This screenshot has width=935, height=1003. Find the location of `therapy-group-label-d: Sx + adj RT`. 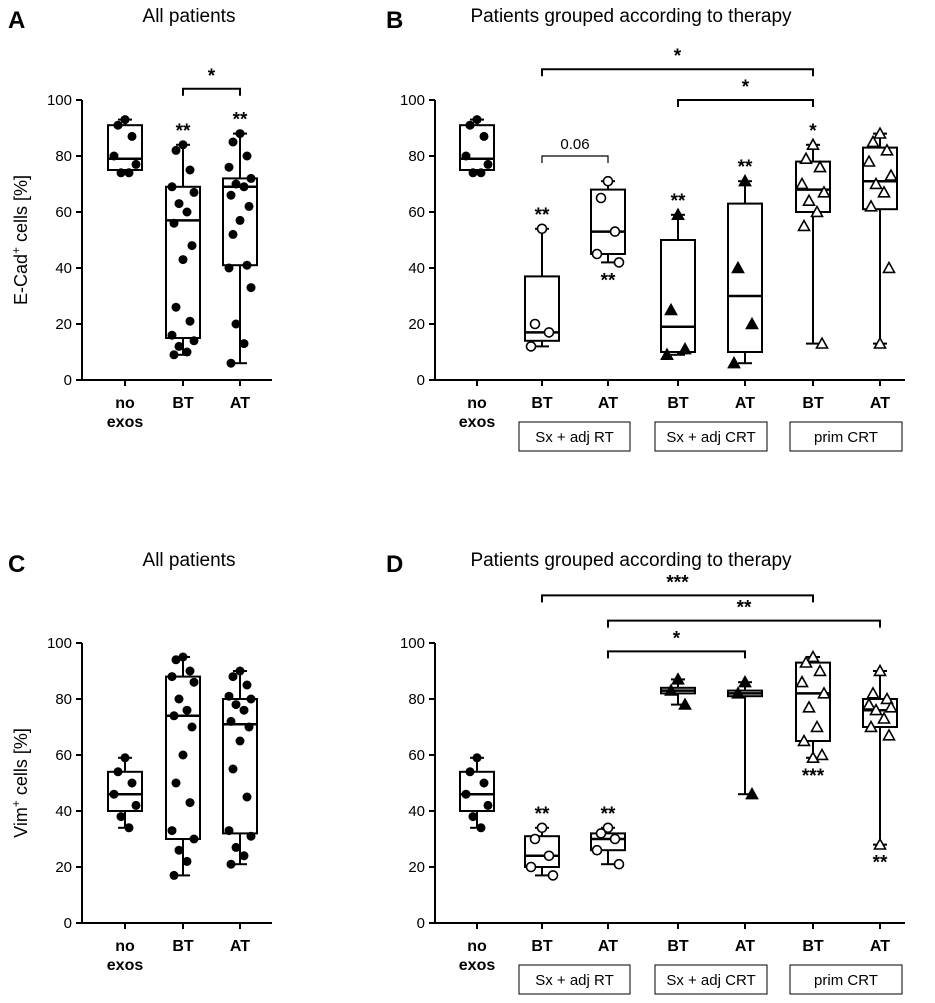

therapy-group-label-d: Sx + adj RT is located at coordinates (574, 980).